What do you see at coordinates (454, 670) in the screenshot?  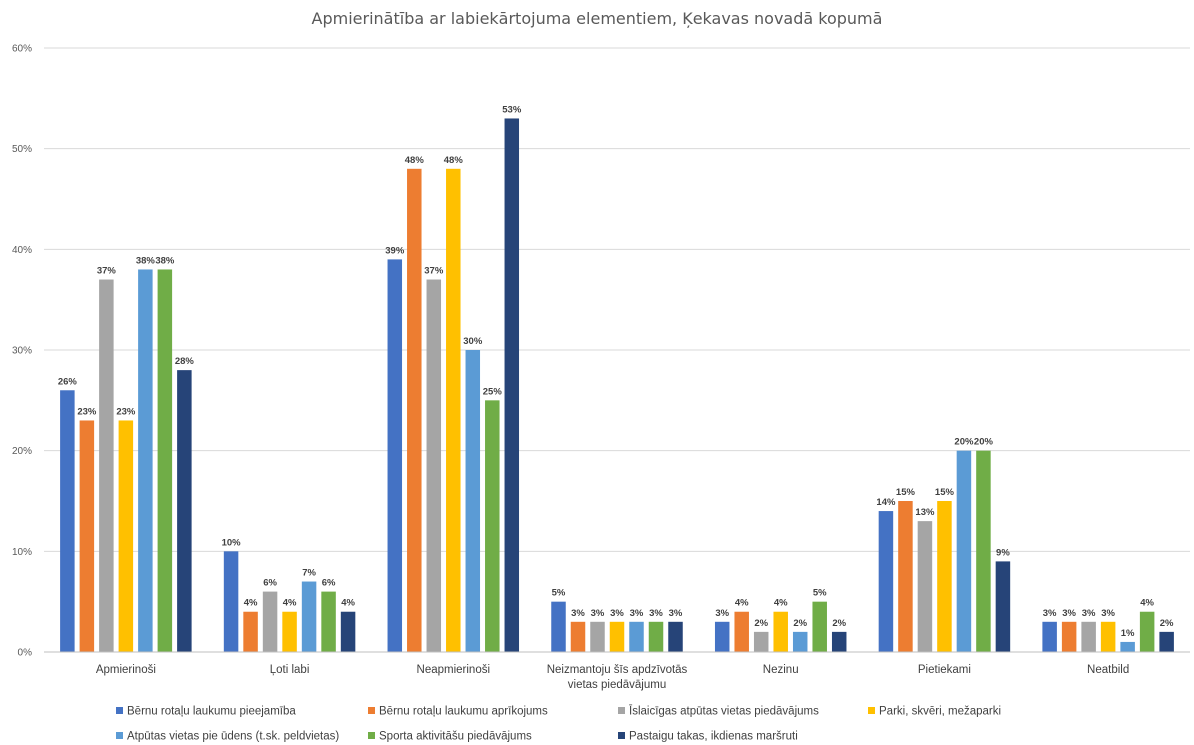 I see `category-label: Neapmierinoši` at bounding box center [454, 670].